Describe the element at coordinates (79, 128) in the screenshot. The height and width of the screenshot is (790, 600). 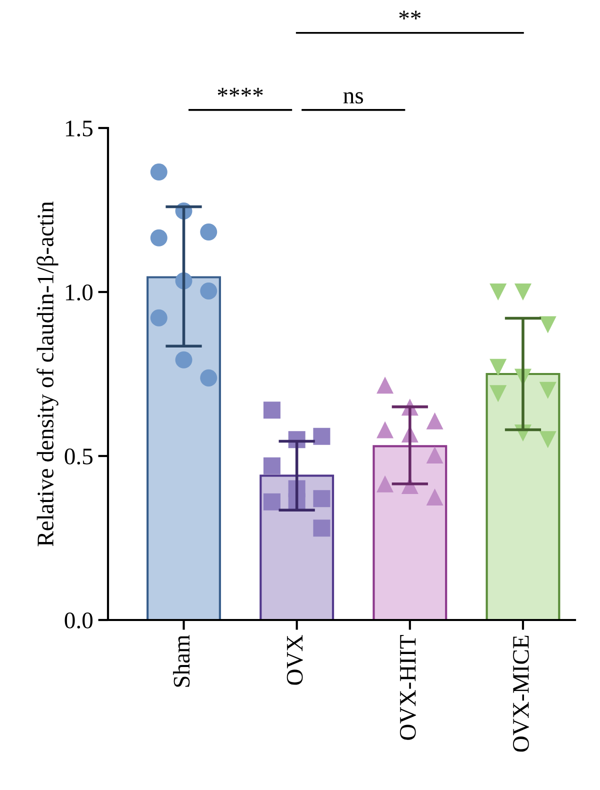
I see `y-tick-label: 1.5` at that location.